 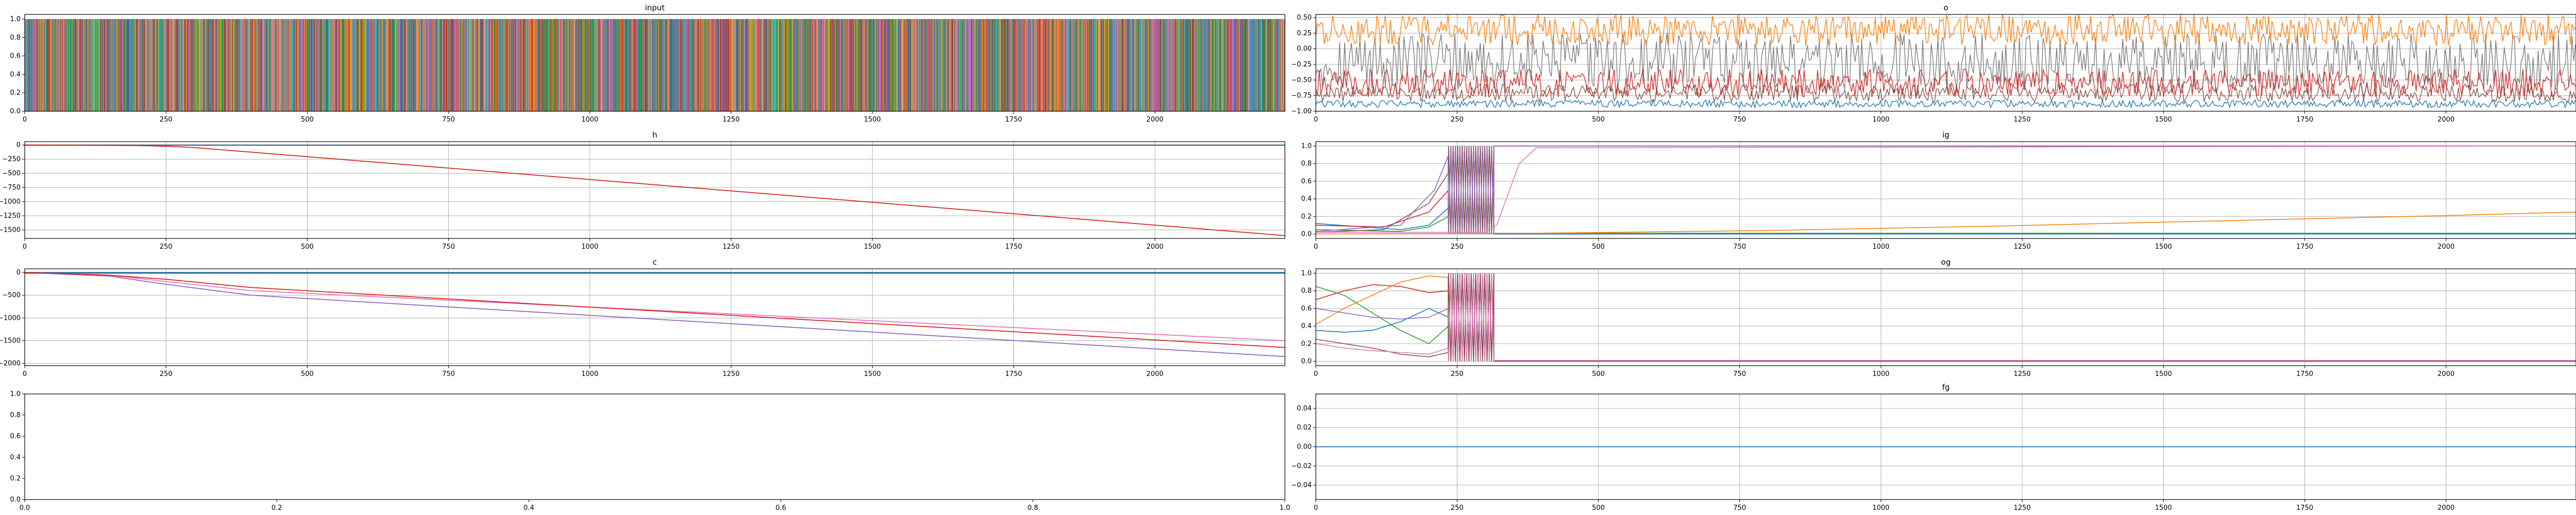 What do you see at coordinates (1301, 96) in the screenshot?
I see `y-tick-label: −0.75` at bounding box center [1301, 96].